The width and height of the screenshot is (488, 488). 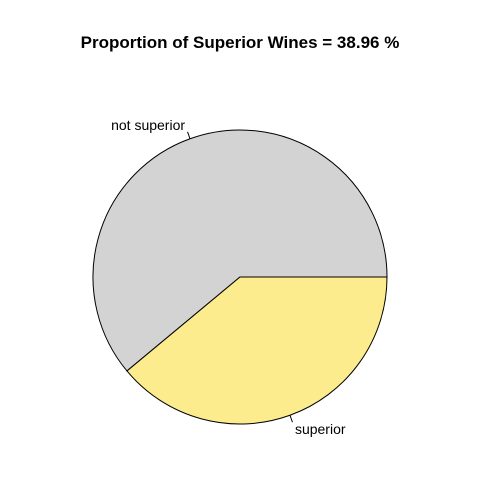 What do you see at coordinates (189, 135) in the screenshot?
I see `pie-label-tick-not-superior` at bounding box center [189, 135].